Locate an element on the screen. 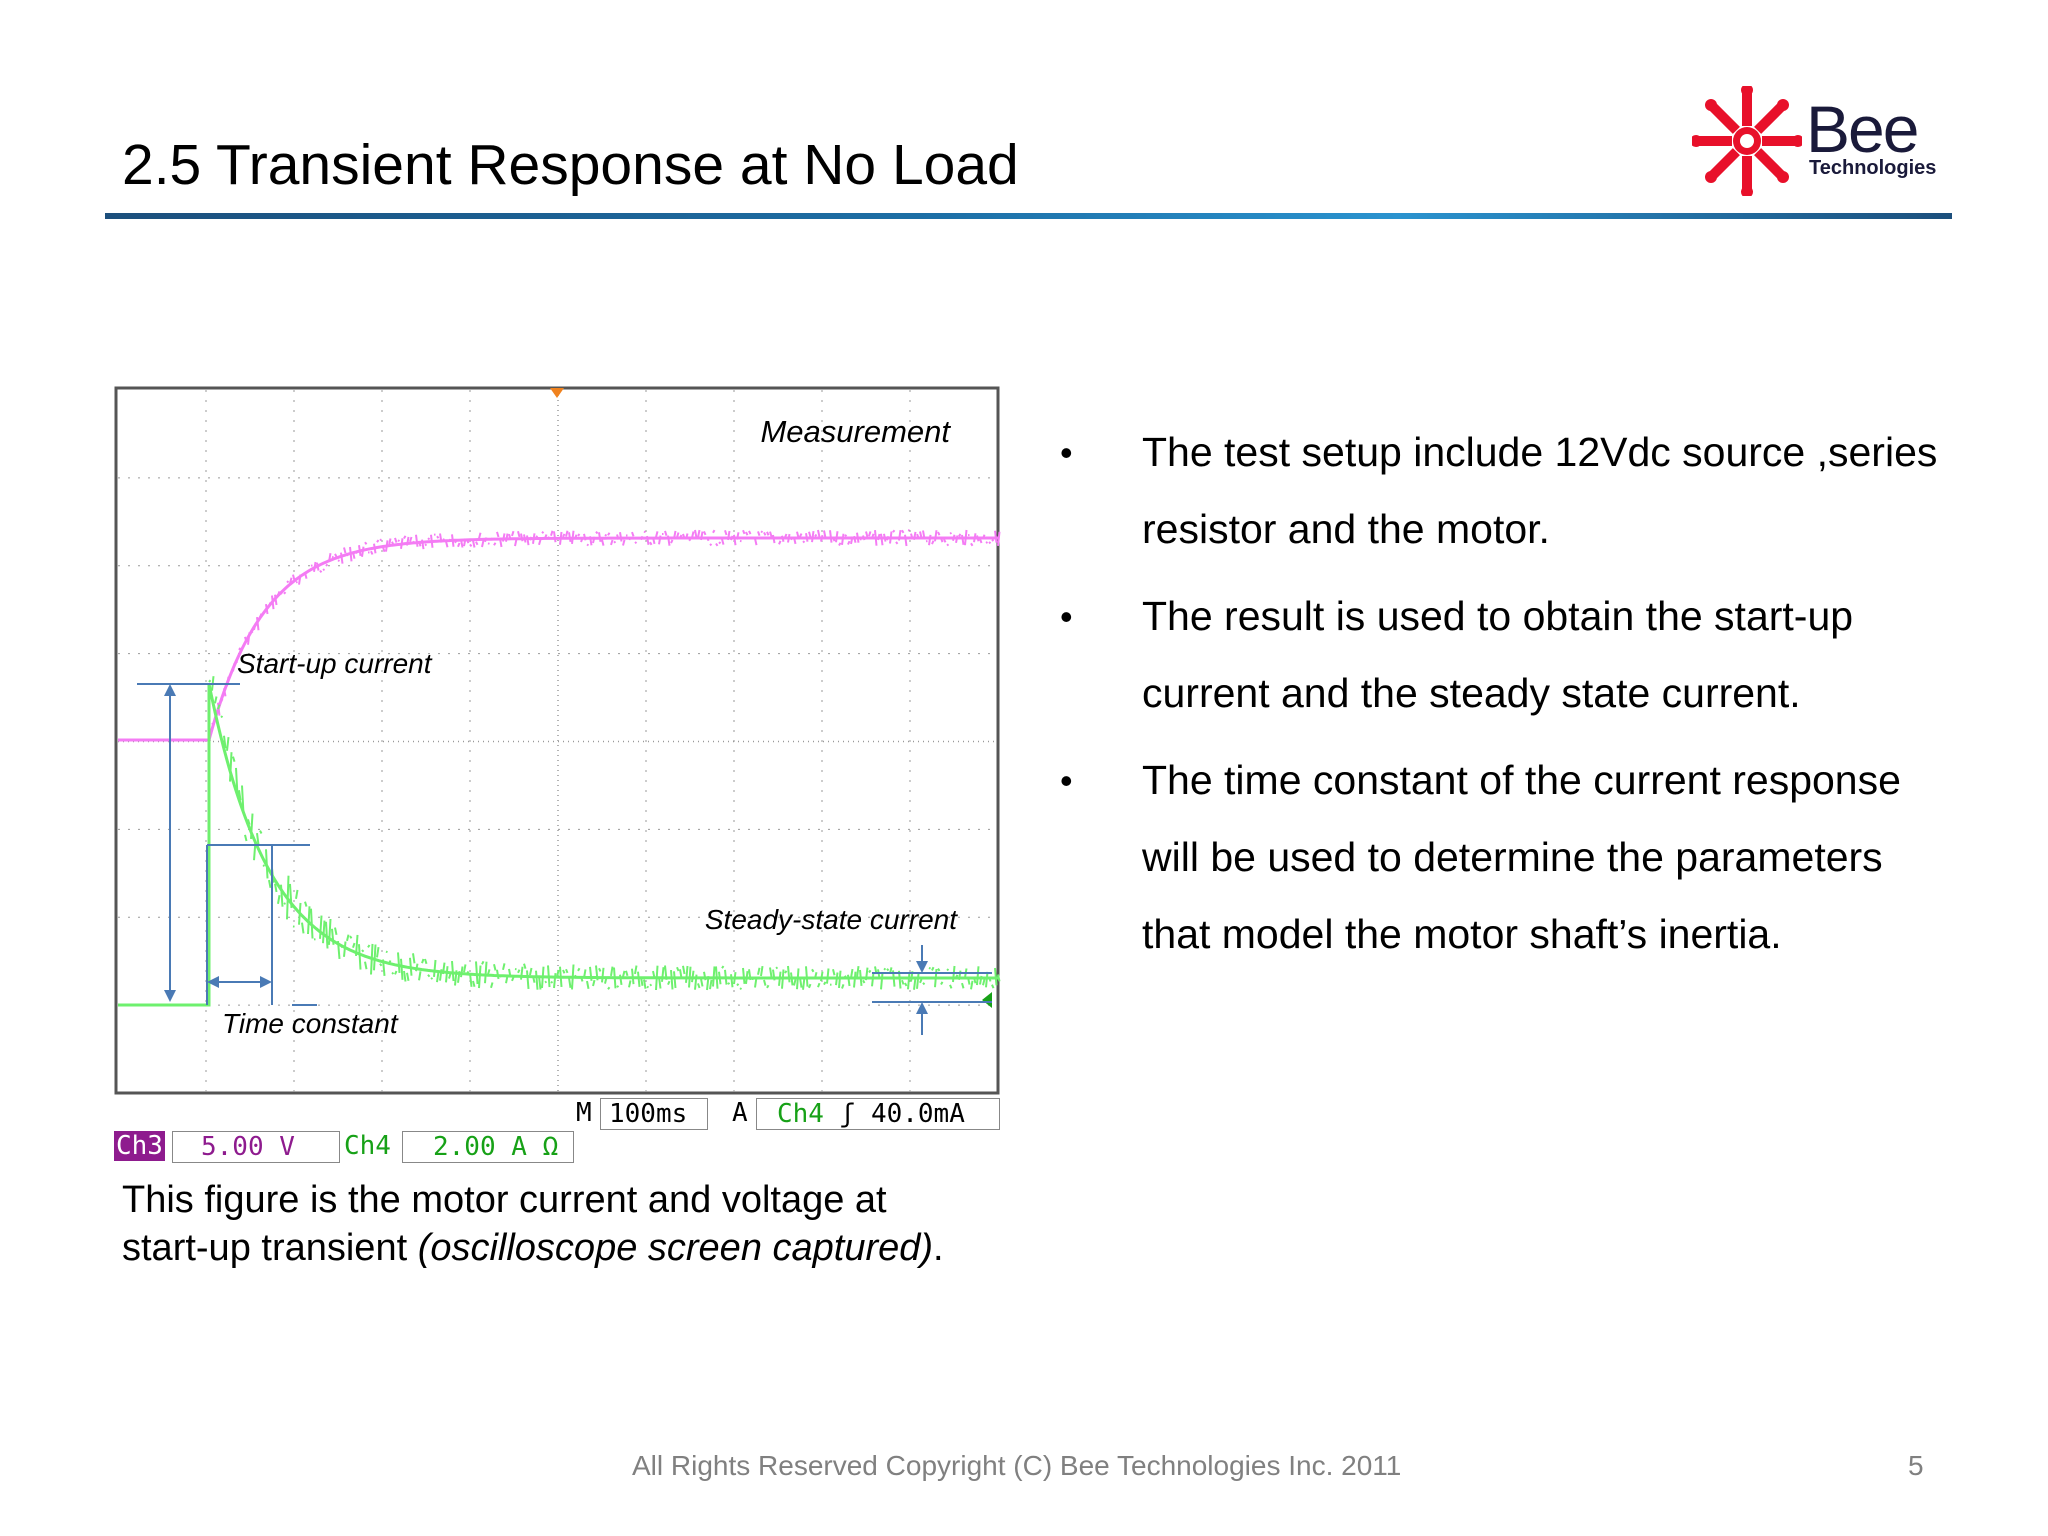 The height and width of the screenshot is (1536, 2048). annotations is located at coordinates (564, 859).